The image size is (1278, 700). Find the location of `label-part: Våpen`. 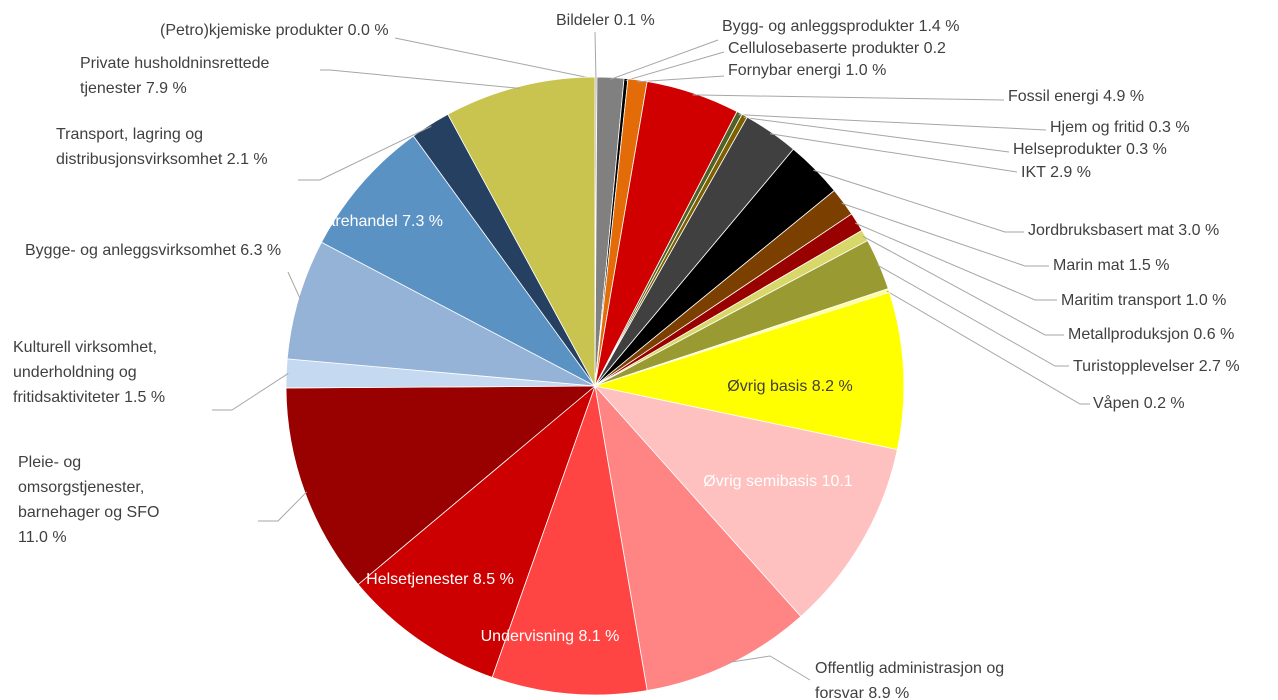

label-part: Våpen is located at coordinates (1116, 403).